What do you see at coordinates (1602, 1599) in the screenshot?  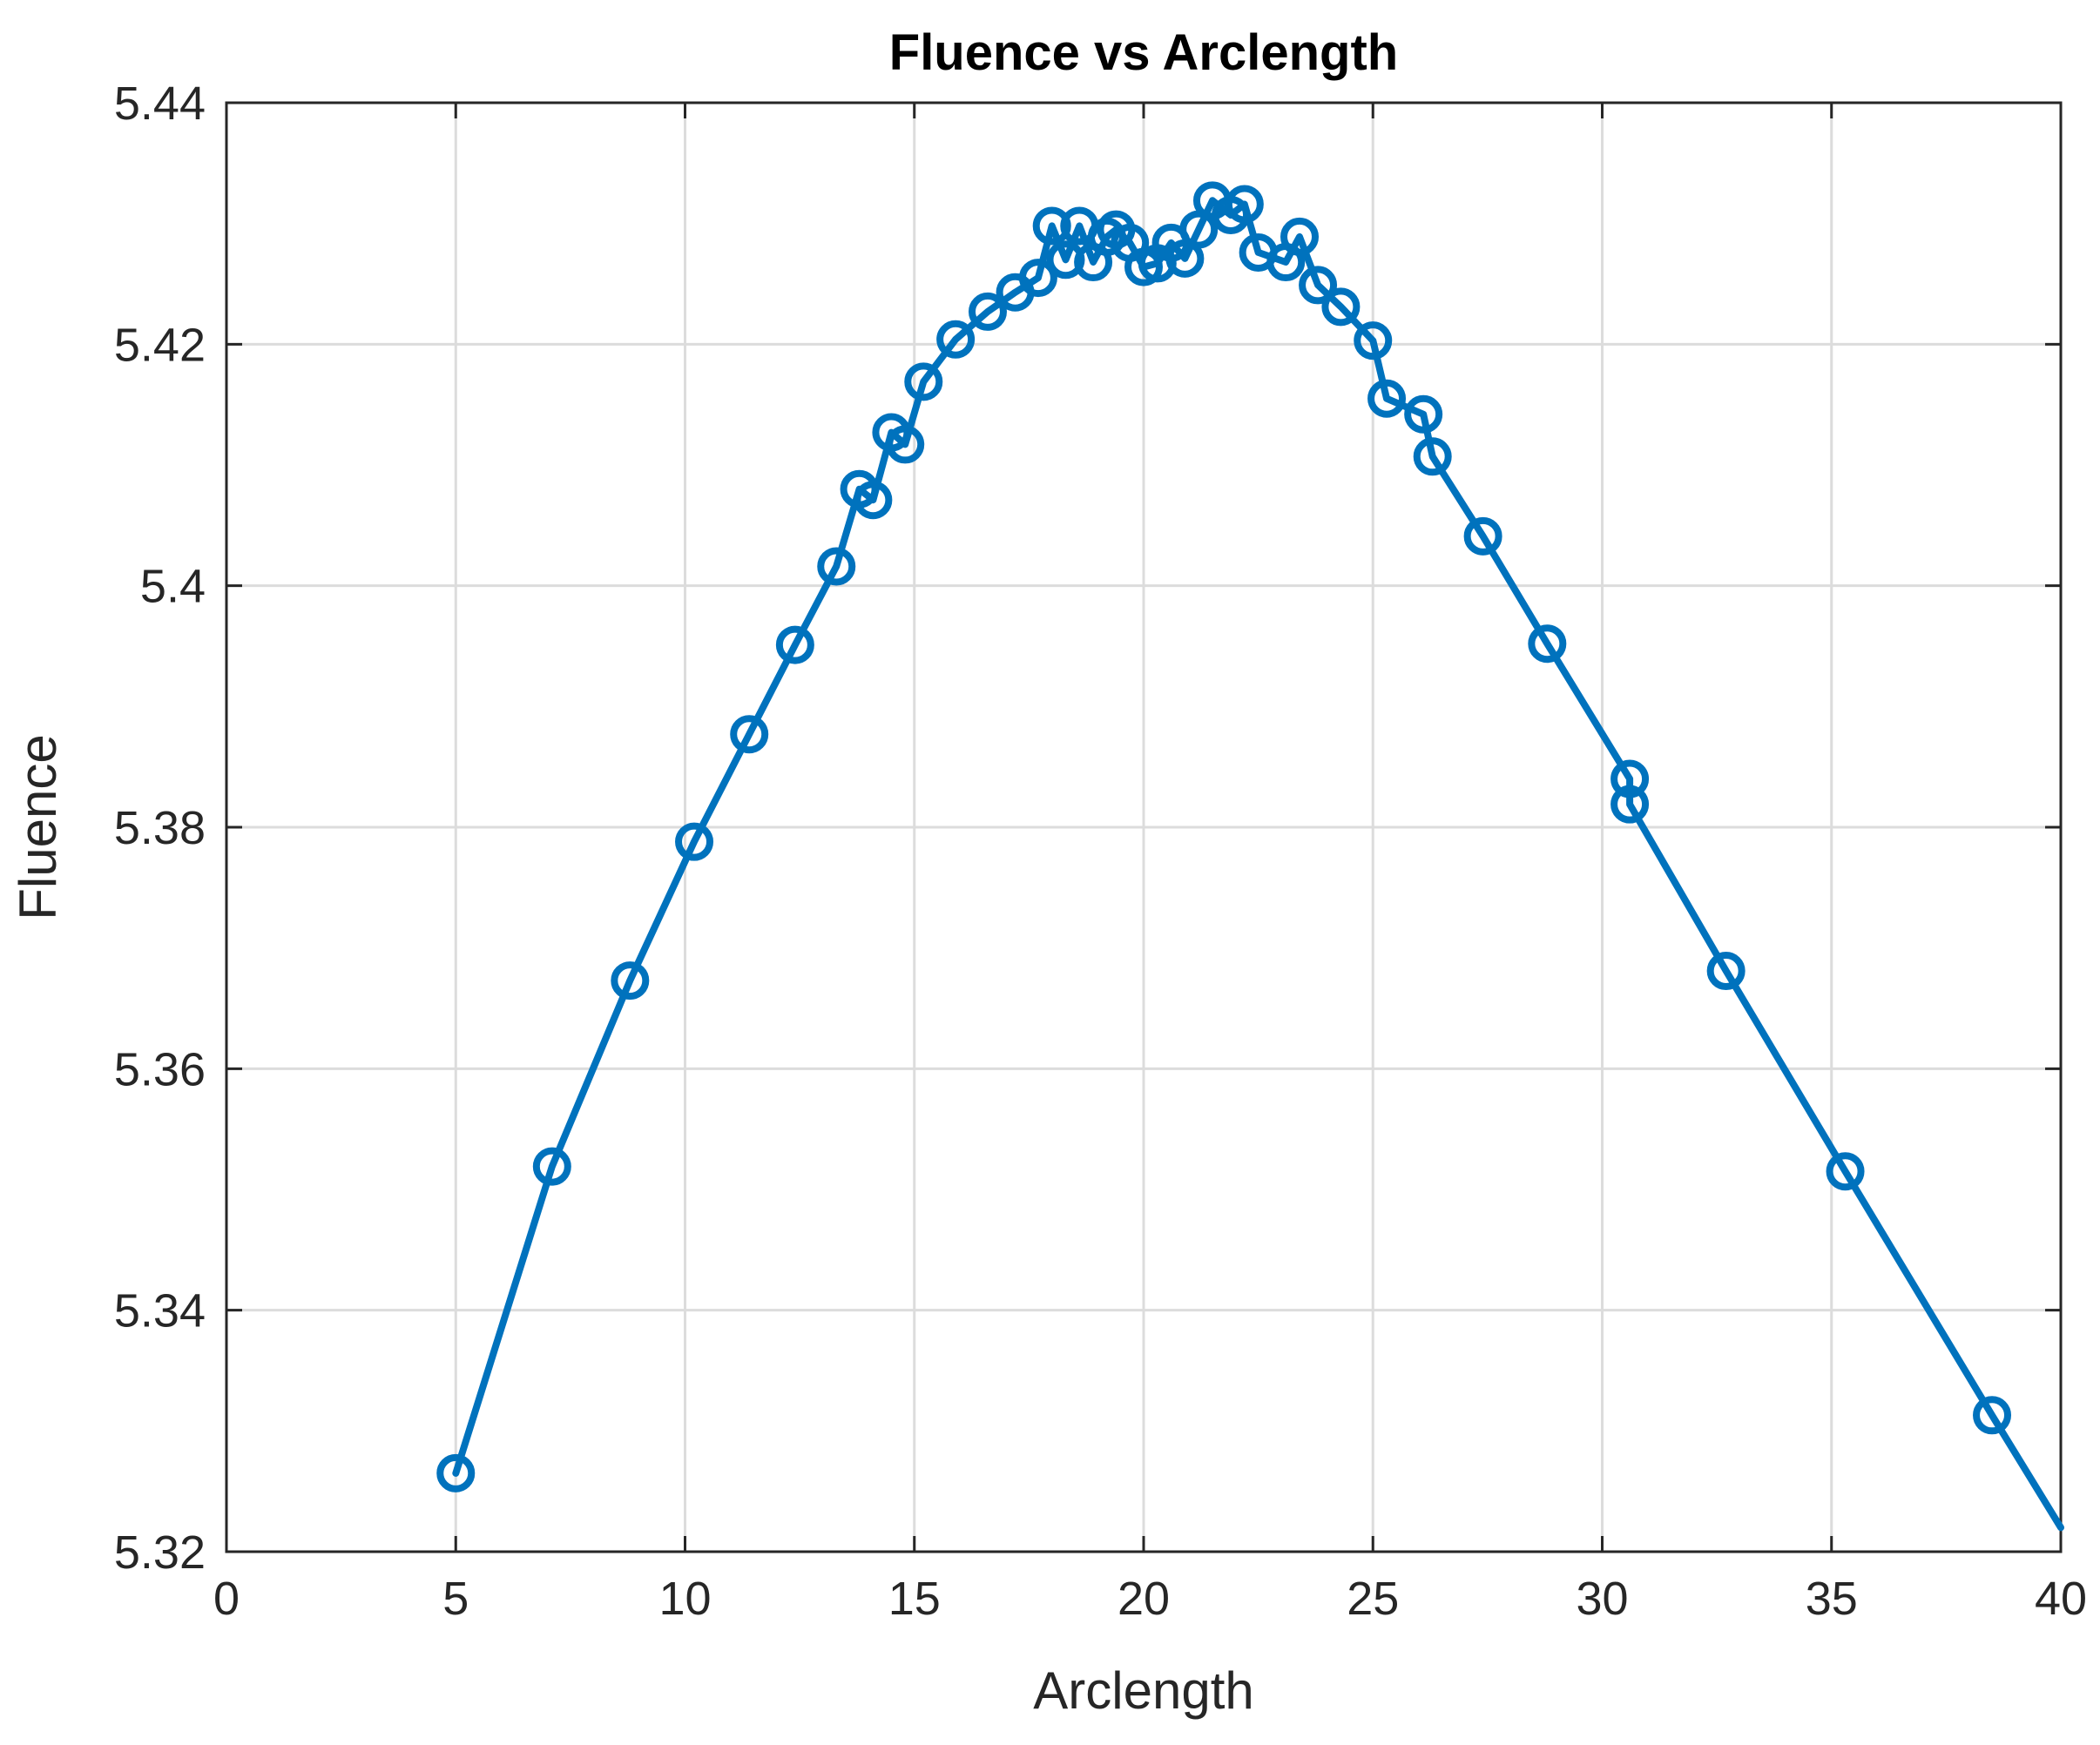 I see `x-tick-label: 30` at bounding box center [1602, 1599].